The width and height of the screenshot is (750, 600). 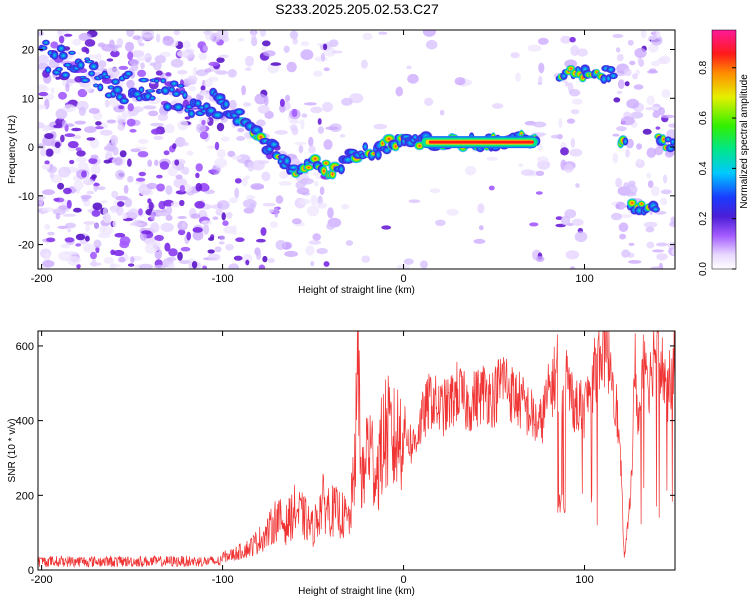 What do you see at coordinates (357, 9) in the screenshot?
I see `chart-title: S233.2025.205.02.53.C27` at bounding box center [357, 9].